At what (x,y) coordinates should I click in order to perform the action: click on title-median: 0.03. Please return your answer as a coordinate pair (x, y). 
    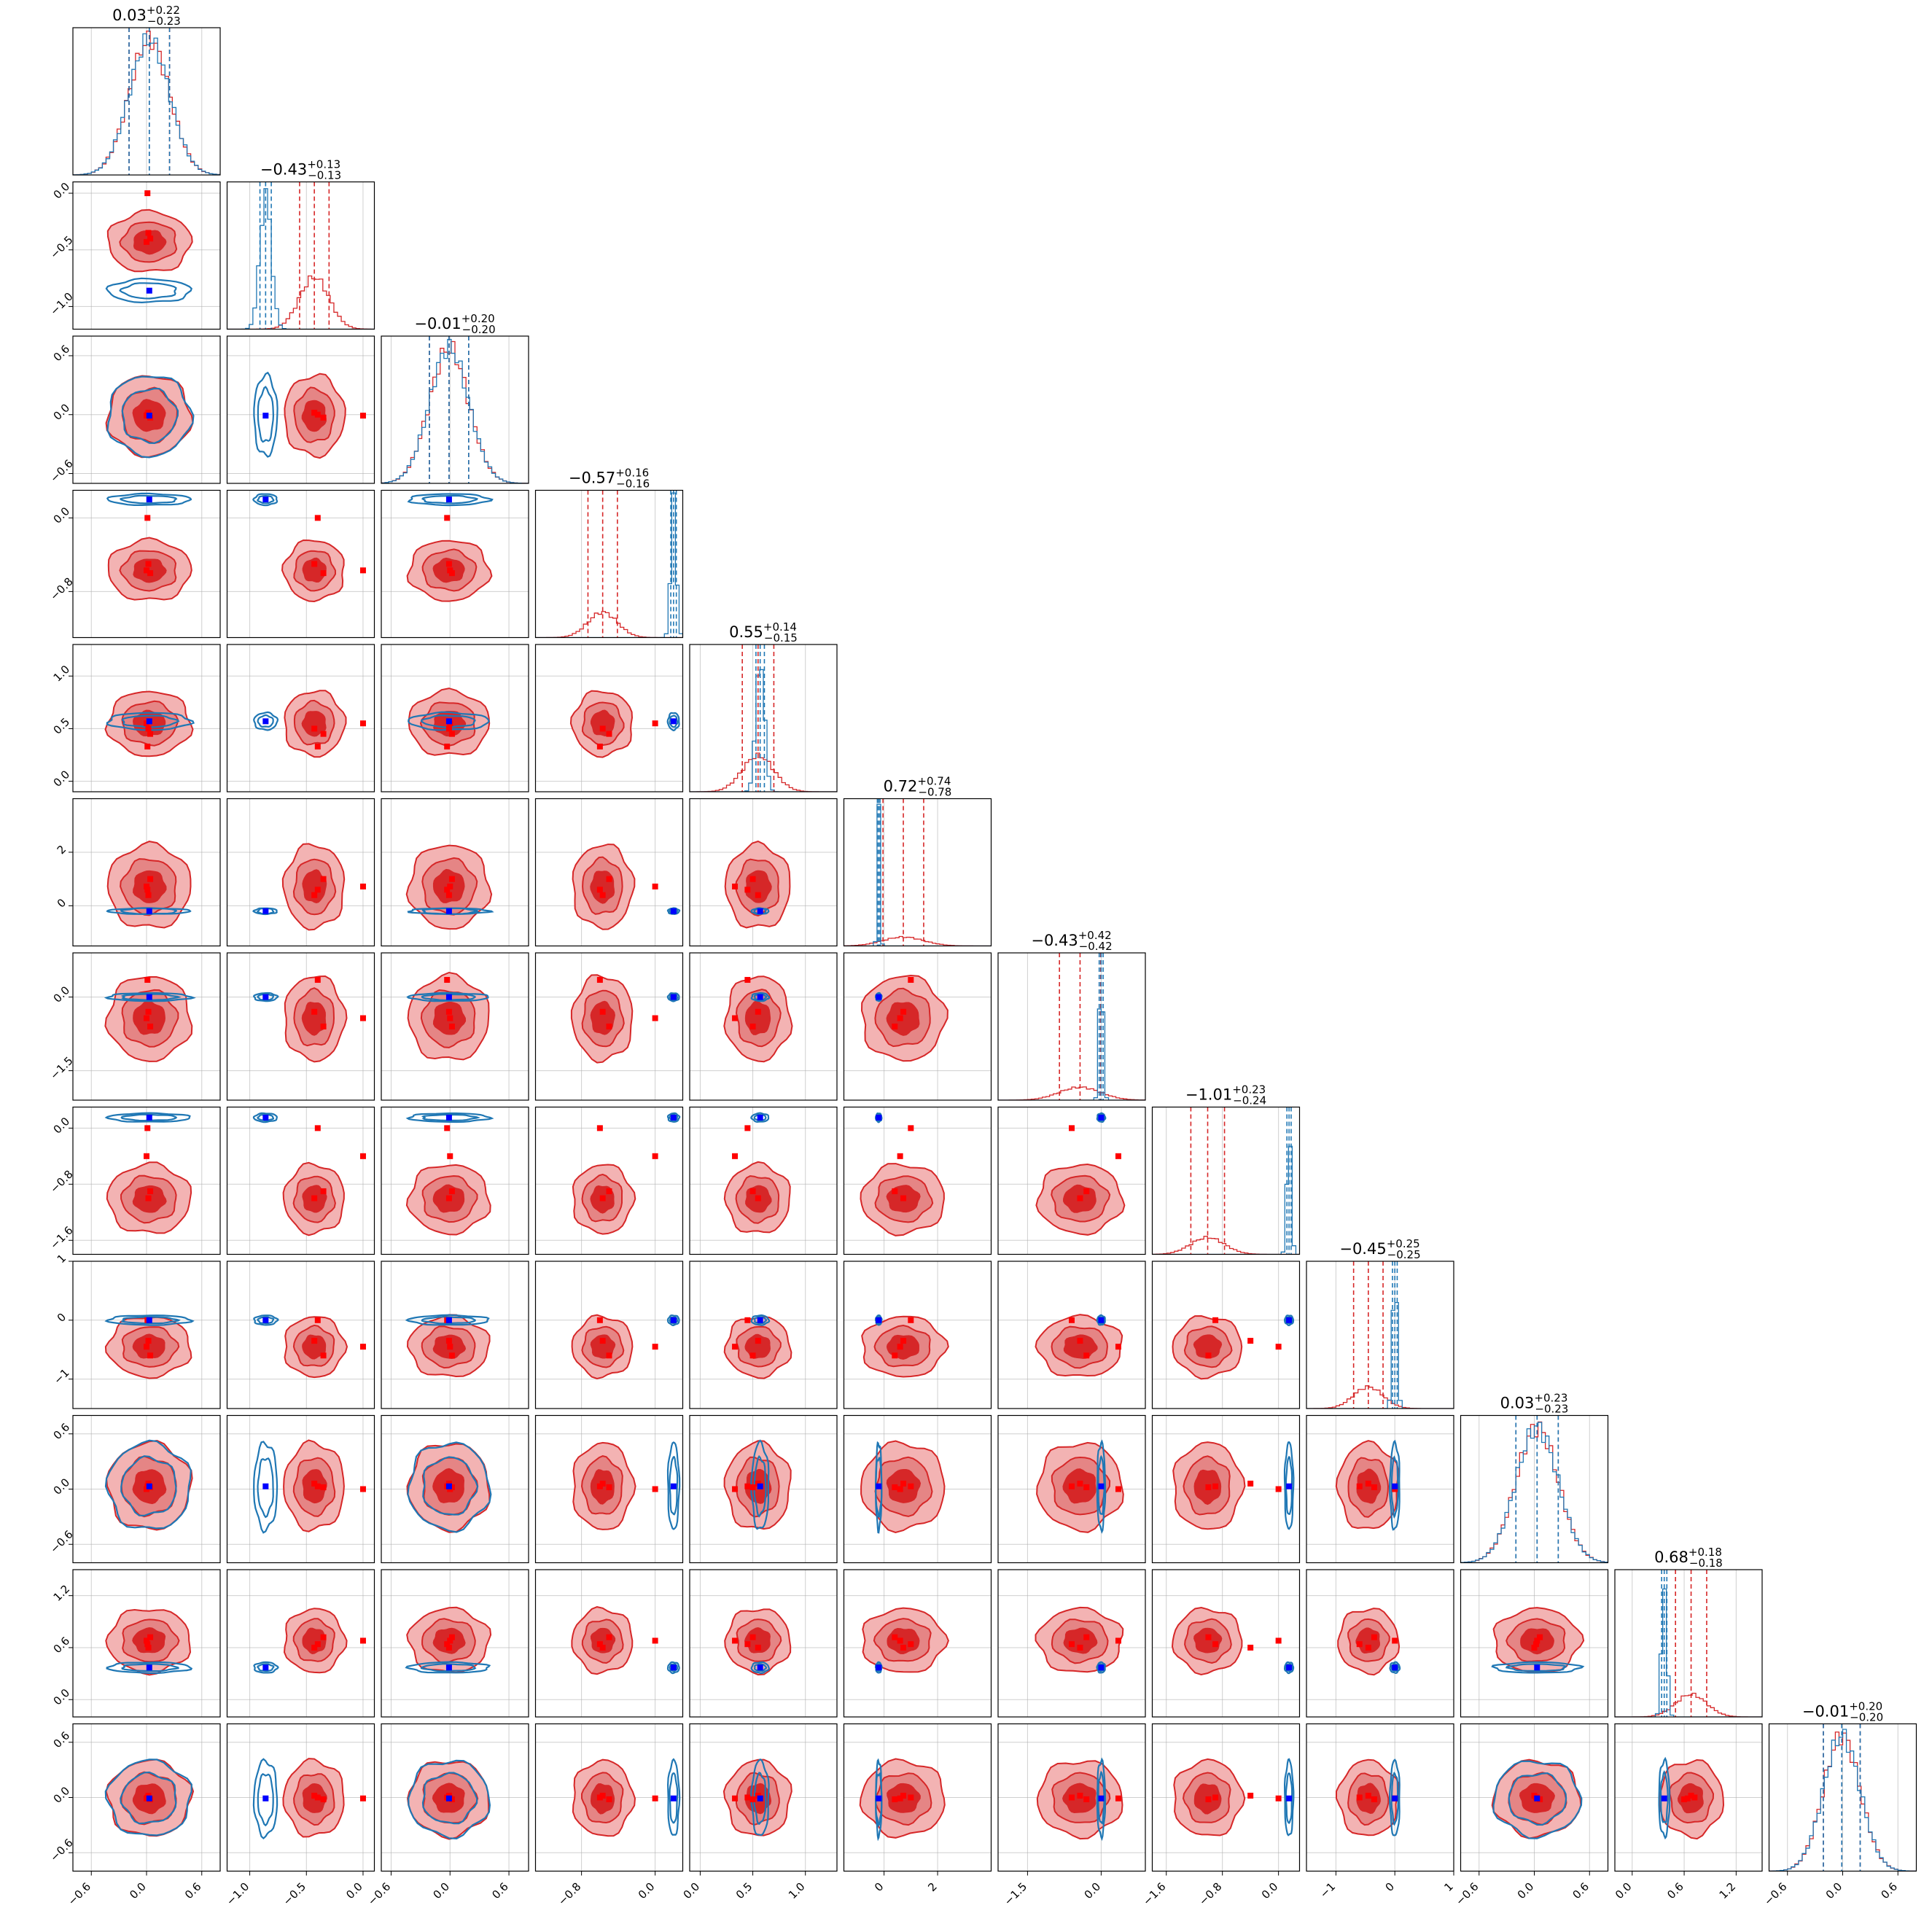
    Looking at the image, I should click on (129, 15).